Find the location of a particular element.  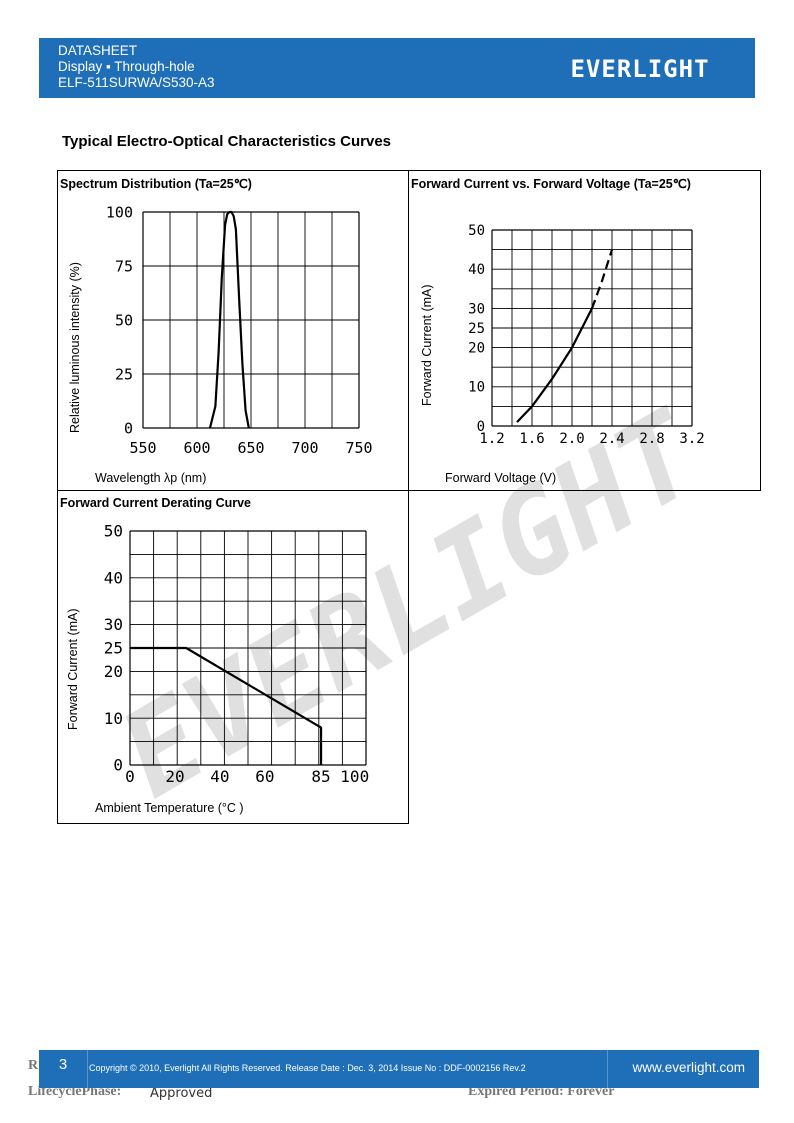

lifecycle-r: R is located at coordinates (33, 1065).